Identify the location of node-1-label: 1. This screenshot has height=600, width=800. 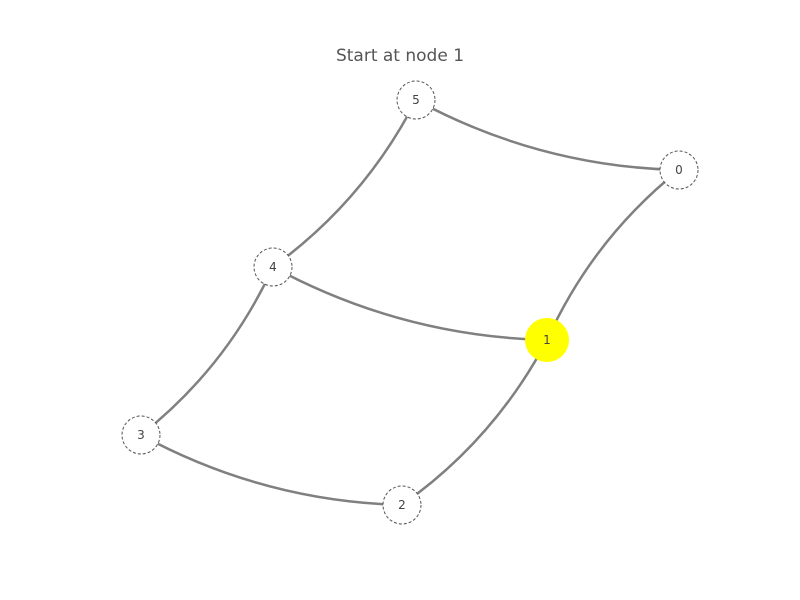
(547, 340).